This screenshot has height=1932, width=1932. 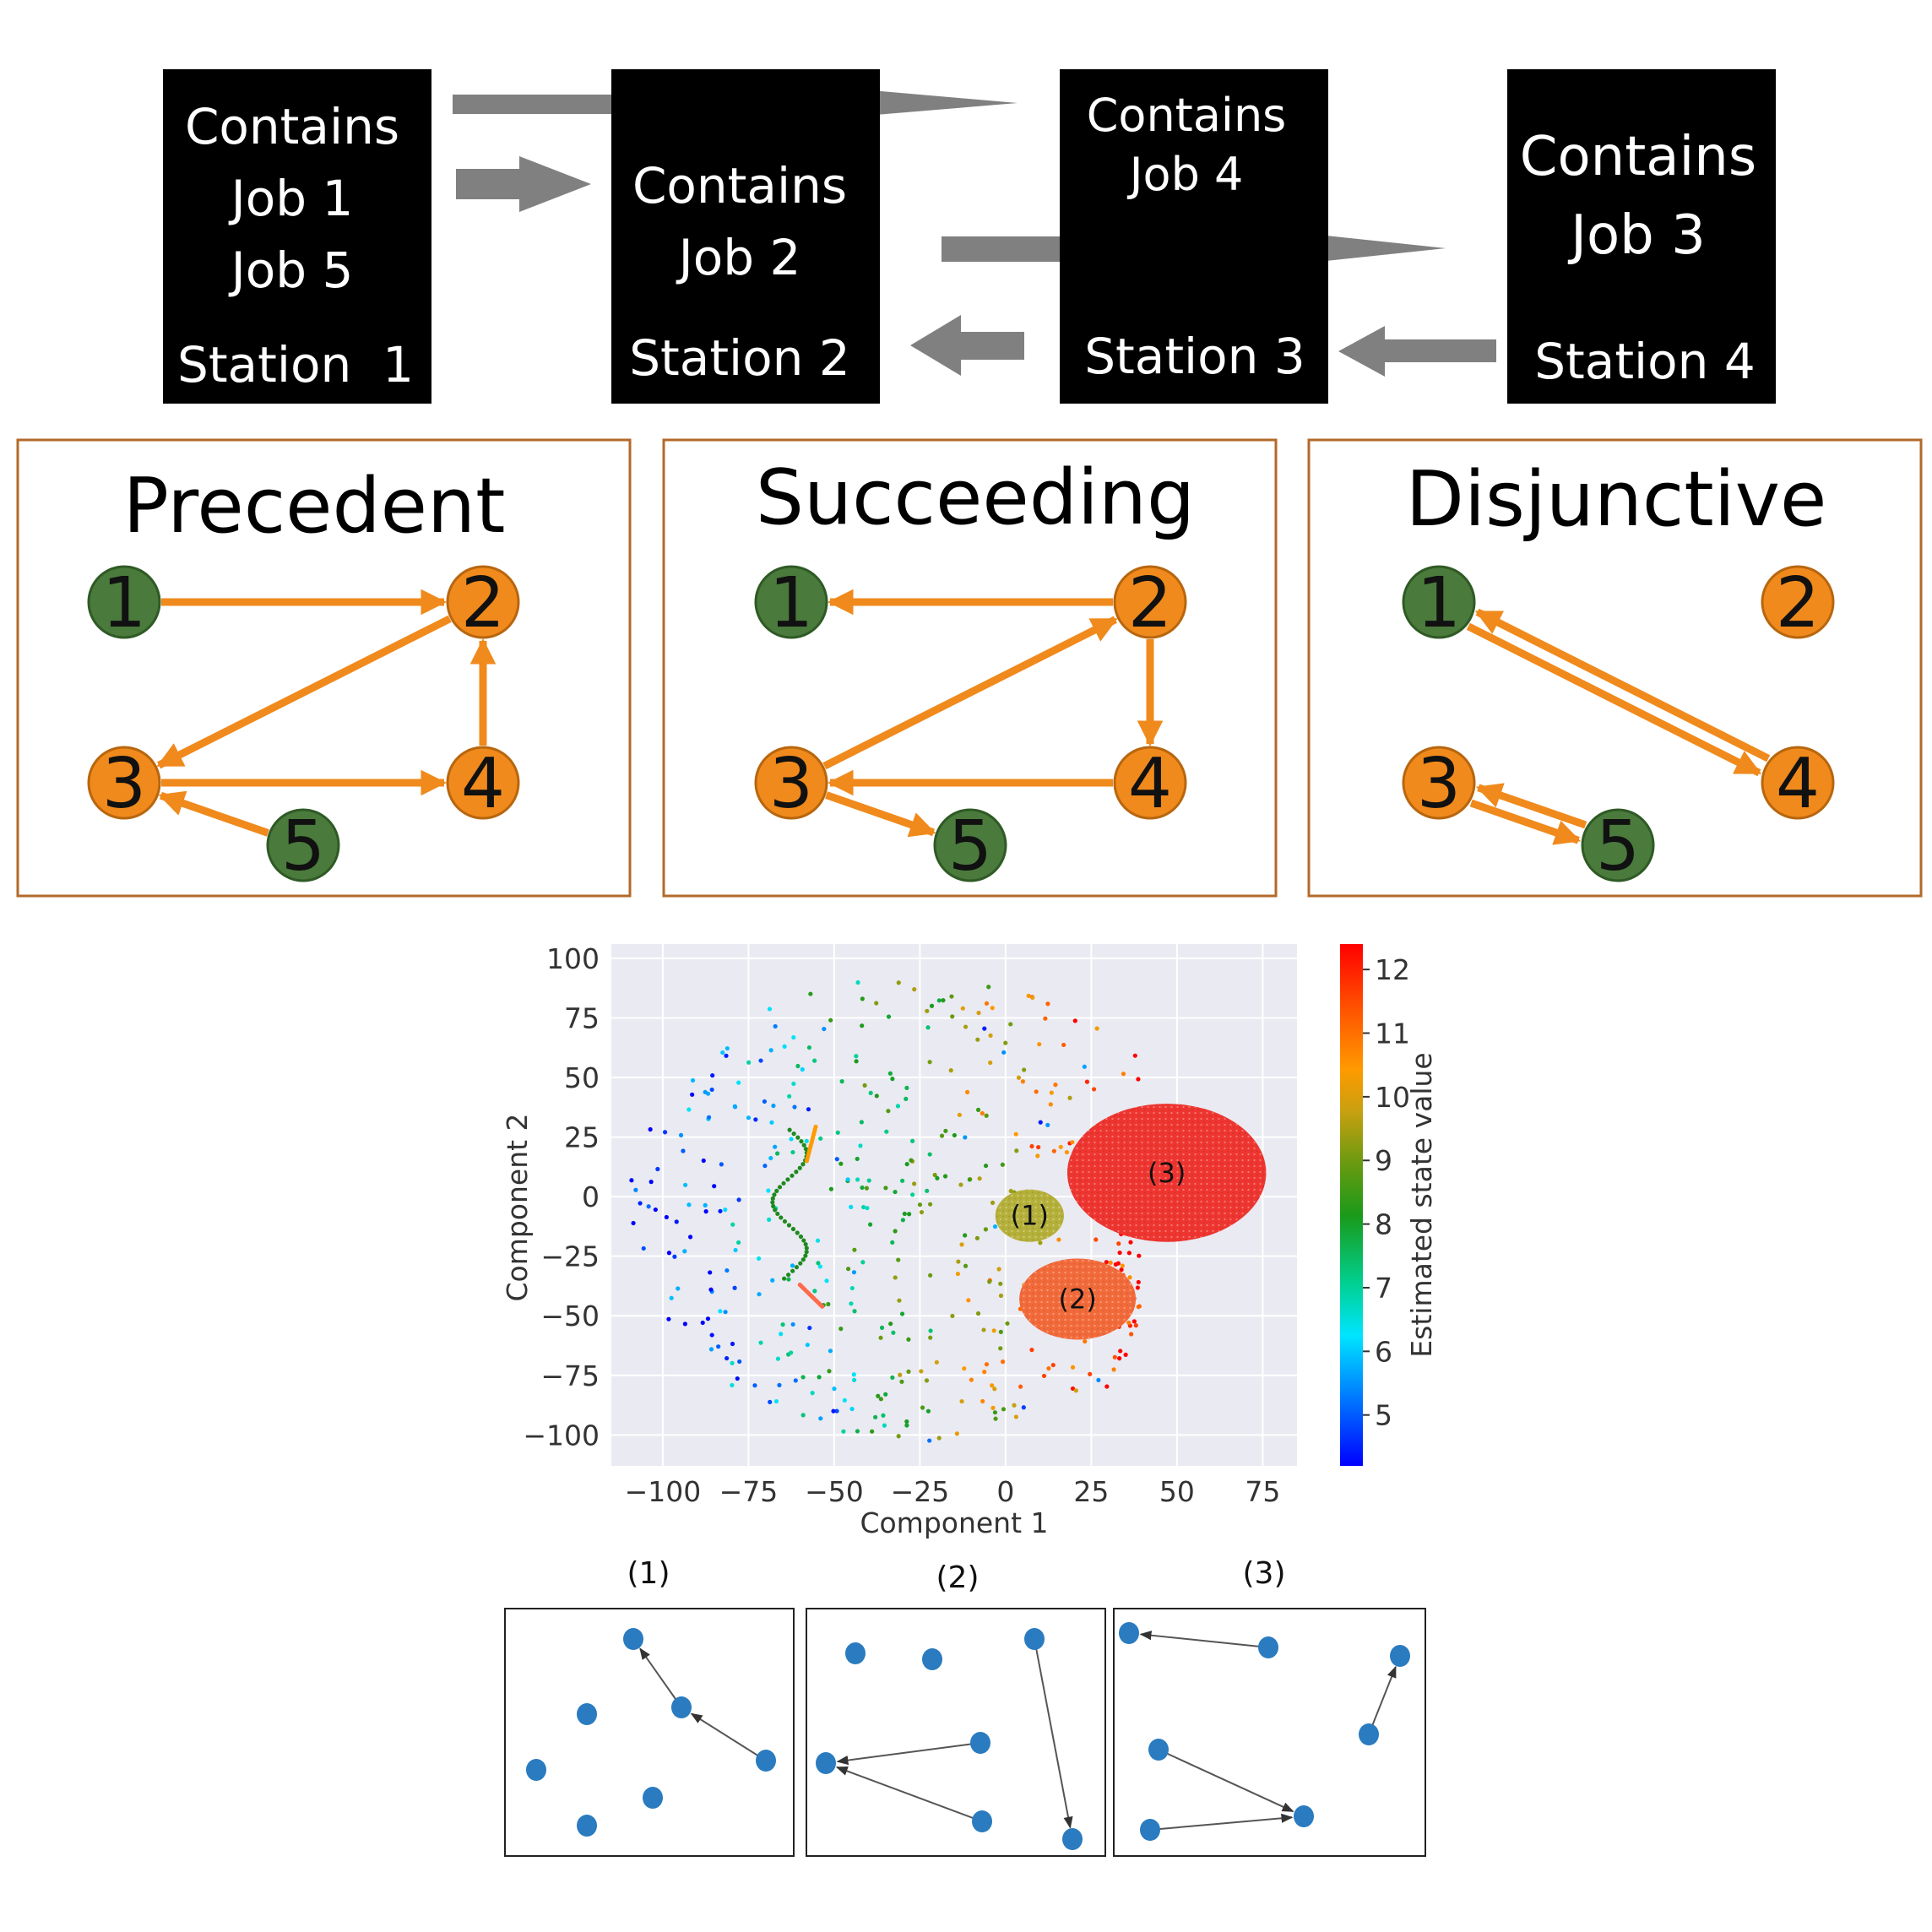 I want to click on x-tick-label: −100, so click(x=663, y=1492).